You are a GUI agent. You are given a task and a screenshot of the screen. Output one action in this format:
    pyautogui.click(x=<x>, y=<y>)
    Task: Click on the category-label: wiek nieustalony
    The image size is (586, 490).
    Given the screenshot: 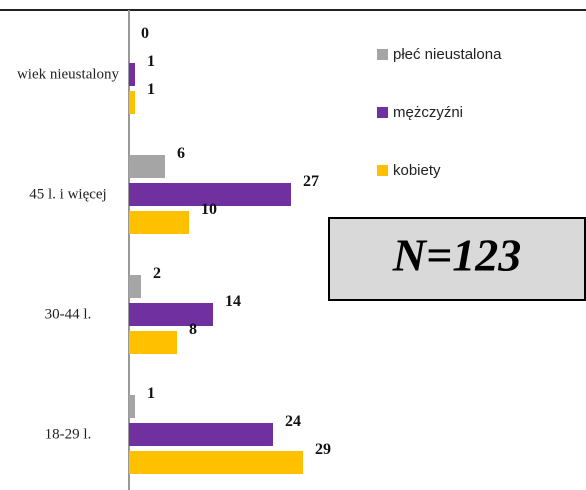 What is the action you would take?
    pyautogui.click(x=68, y=74)
    